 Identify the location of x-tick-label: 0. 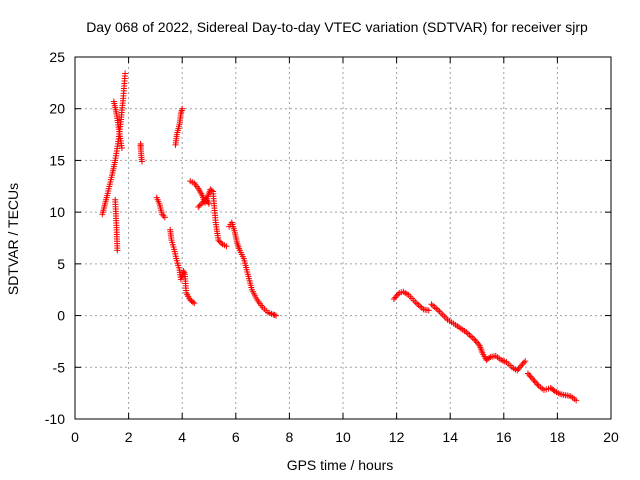
(75, 437).